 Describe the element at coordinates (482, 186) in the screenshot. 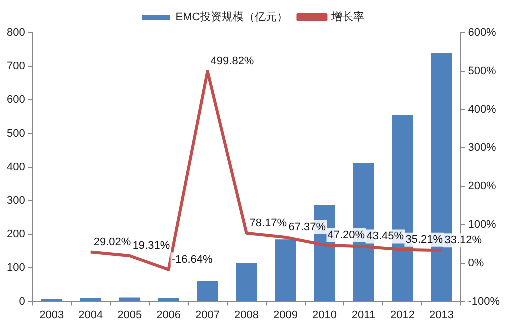

I see `y2-tick-label: 200%` at that location.